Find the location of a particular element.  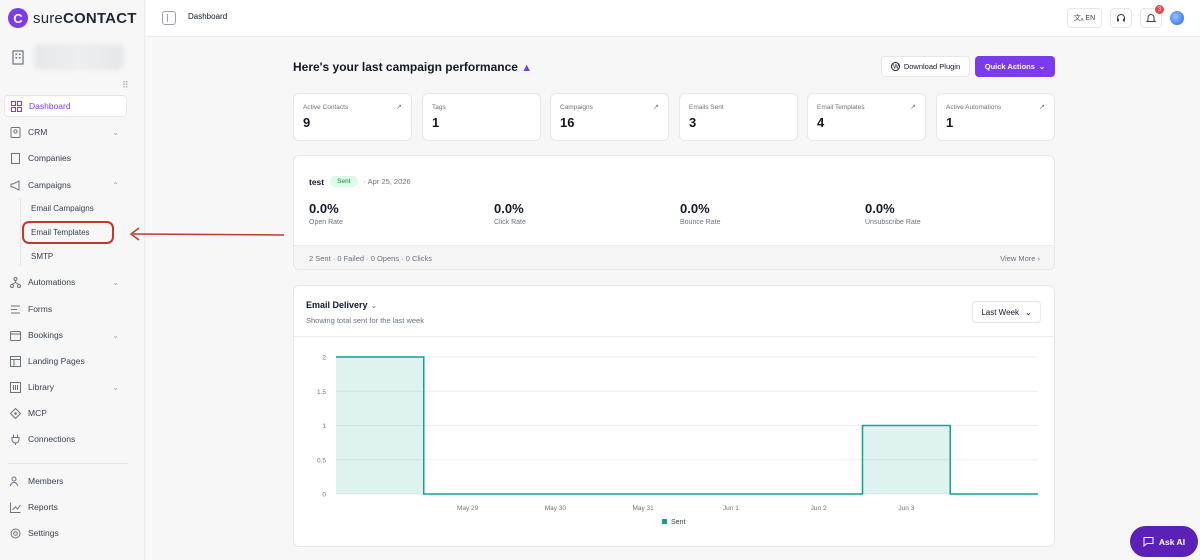

sidebar-subitem-email-templates: Email Templates is located at coordinates (60, 232).